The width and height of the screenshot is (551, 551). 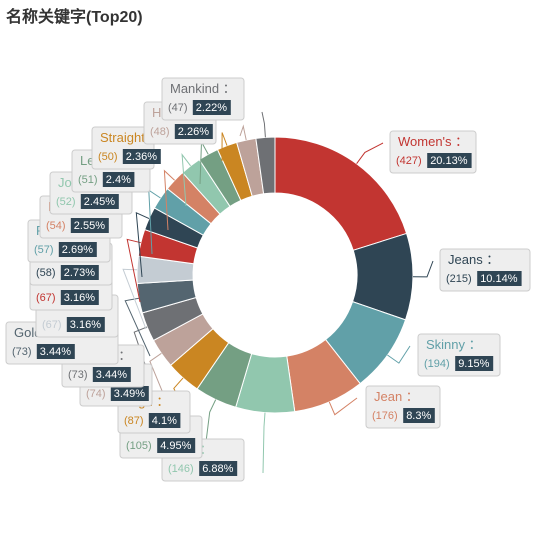 What do you see at coordinates (126, 148) in the screenshot?
I see `slice-label: Straight ：(50) 2.36%` at bounding box center [126, 148].